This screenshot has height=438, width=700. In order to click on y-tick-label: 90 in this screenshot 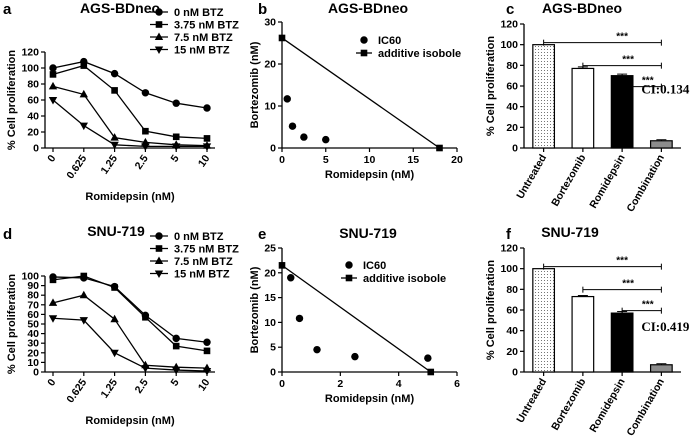, I will do `click(33, 286)`.